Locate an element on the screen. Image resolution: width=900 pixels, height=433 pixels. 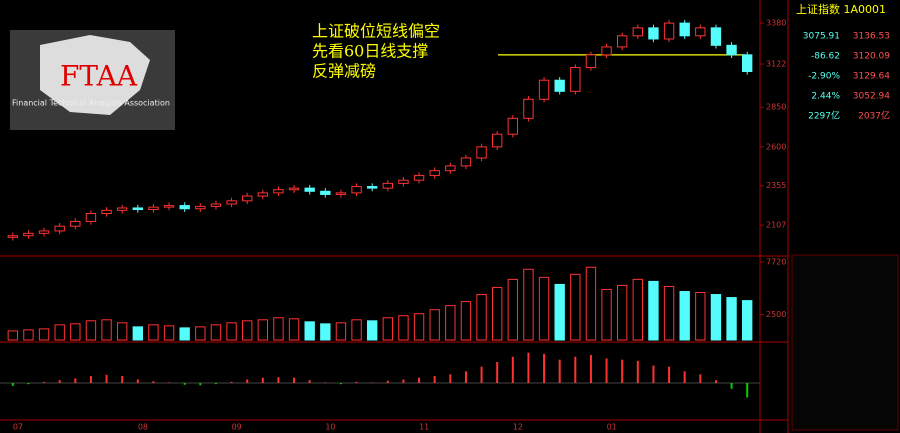
quote-value: 3052.94 is located at coordinates (871, 97).